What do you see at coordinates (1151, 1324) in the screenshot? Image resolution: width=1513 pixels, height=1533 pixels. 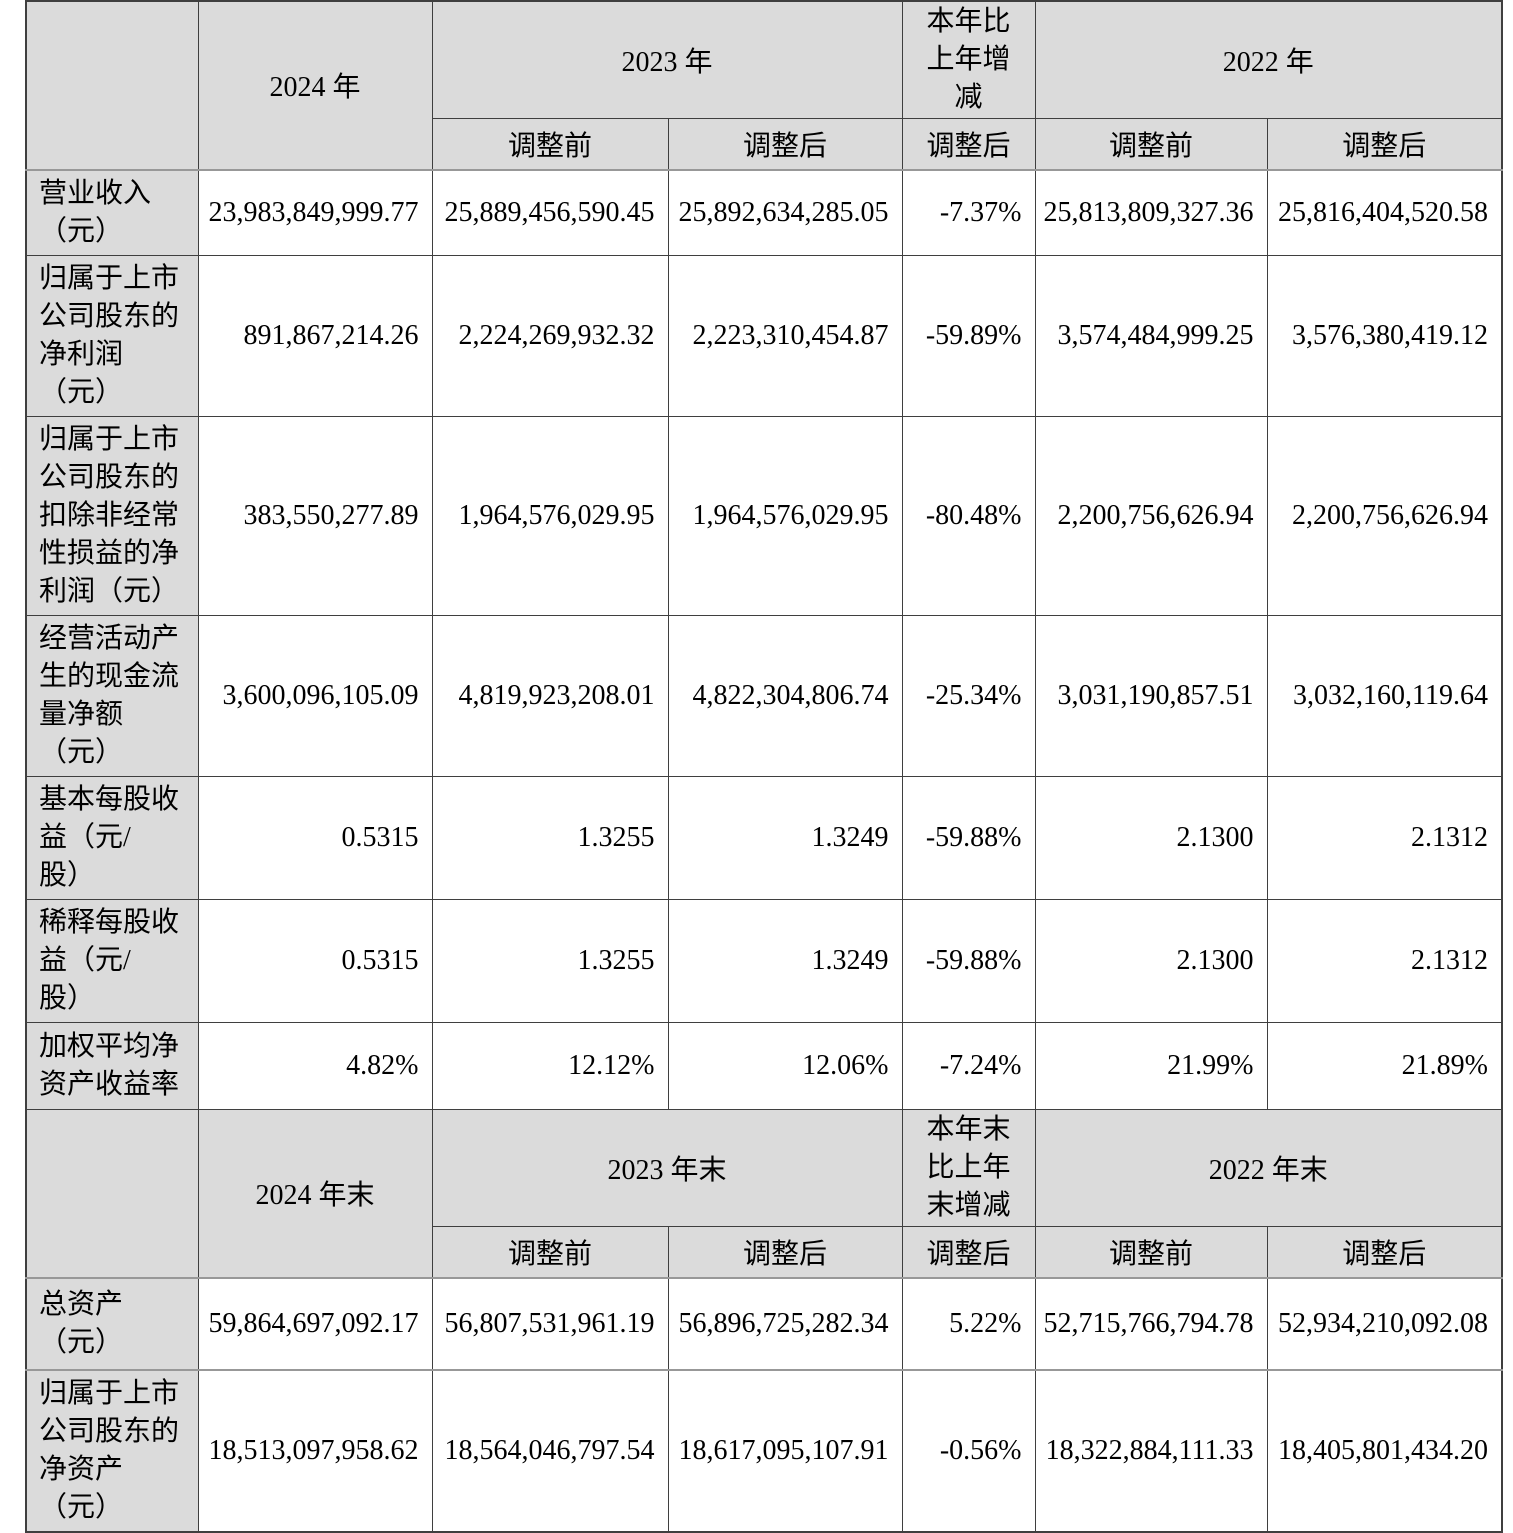 I see `value-cell: 52,715,766,794.78` at bounding box center [1151, 1324].